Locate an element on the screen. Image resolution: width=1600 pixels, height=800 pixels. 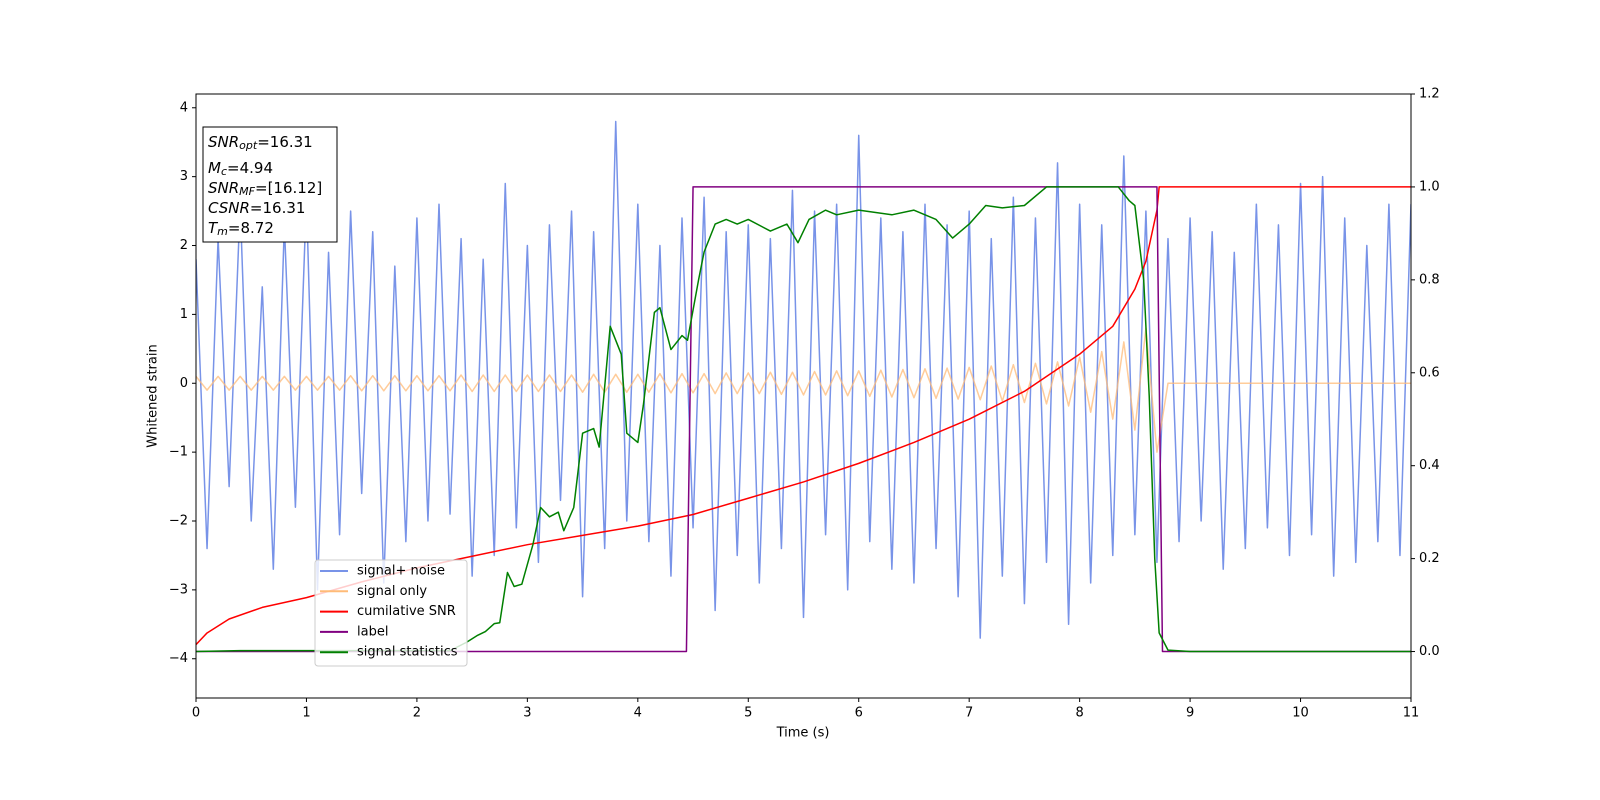
x-tick-label: 6 is located at coordinates (859, 713).